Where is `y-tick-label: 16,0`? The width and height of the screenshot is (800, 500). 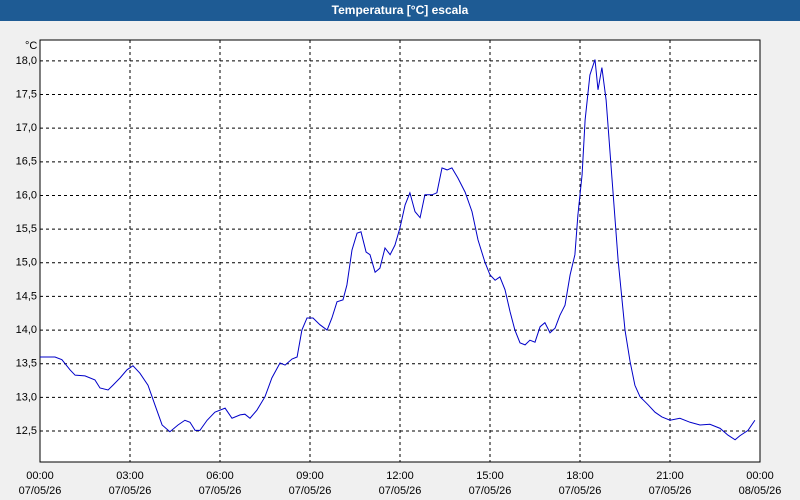 y-tick-label: 16,0 is located at coordinates (26, 195).